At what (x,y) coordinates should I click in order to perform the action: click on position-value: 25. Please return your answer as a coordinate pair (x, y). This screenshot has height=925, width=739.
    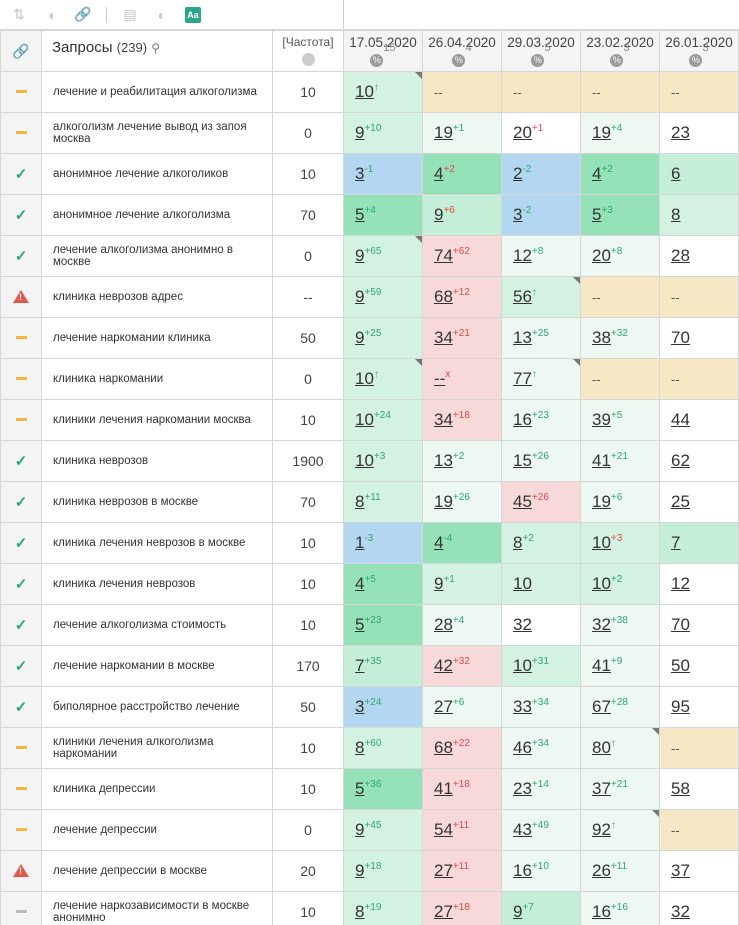
    Looking at the image, I should click on (680, 501).